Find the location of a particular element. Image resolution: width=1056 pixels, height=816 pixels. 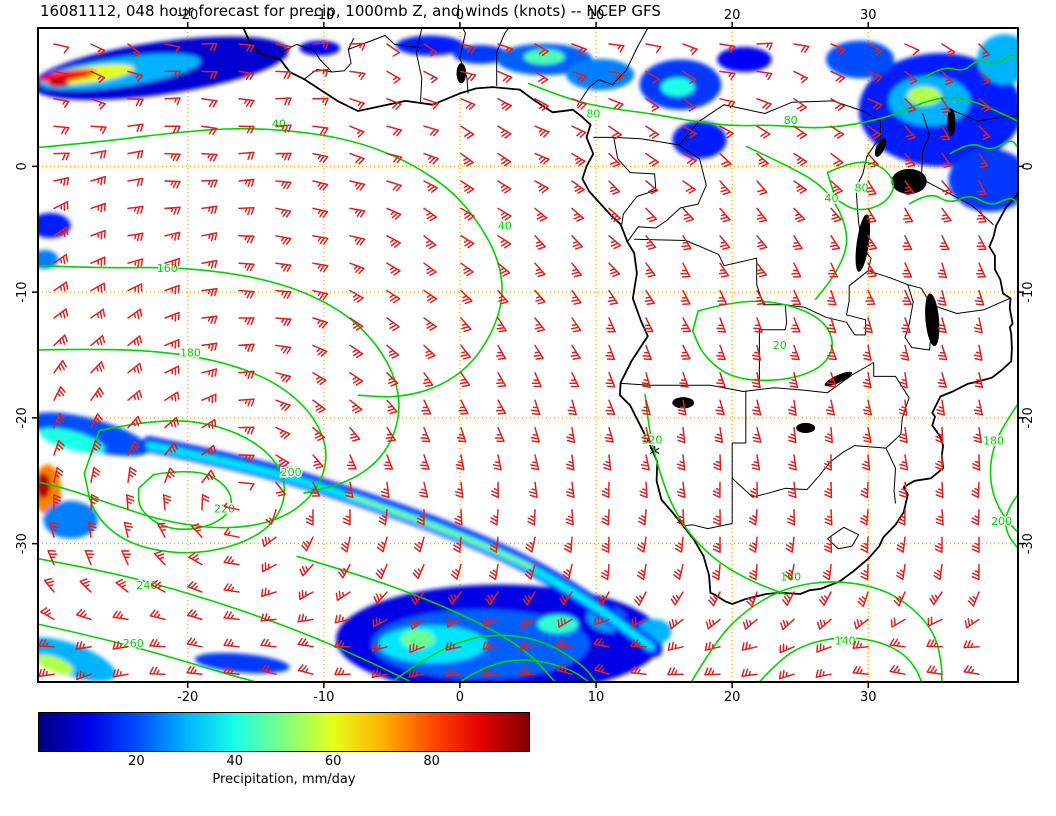

contour-label: 220 is located at coordinates (224, 508).